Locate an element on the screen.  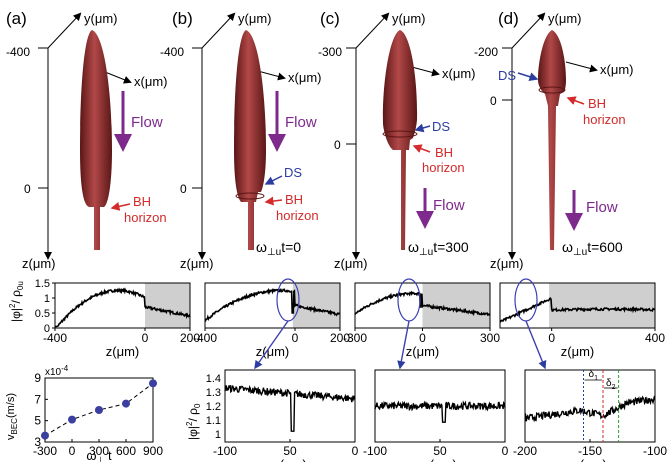
panel-label-a: (a) is located at coordinates (16, 18).